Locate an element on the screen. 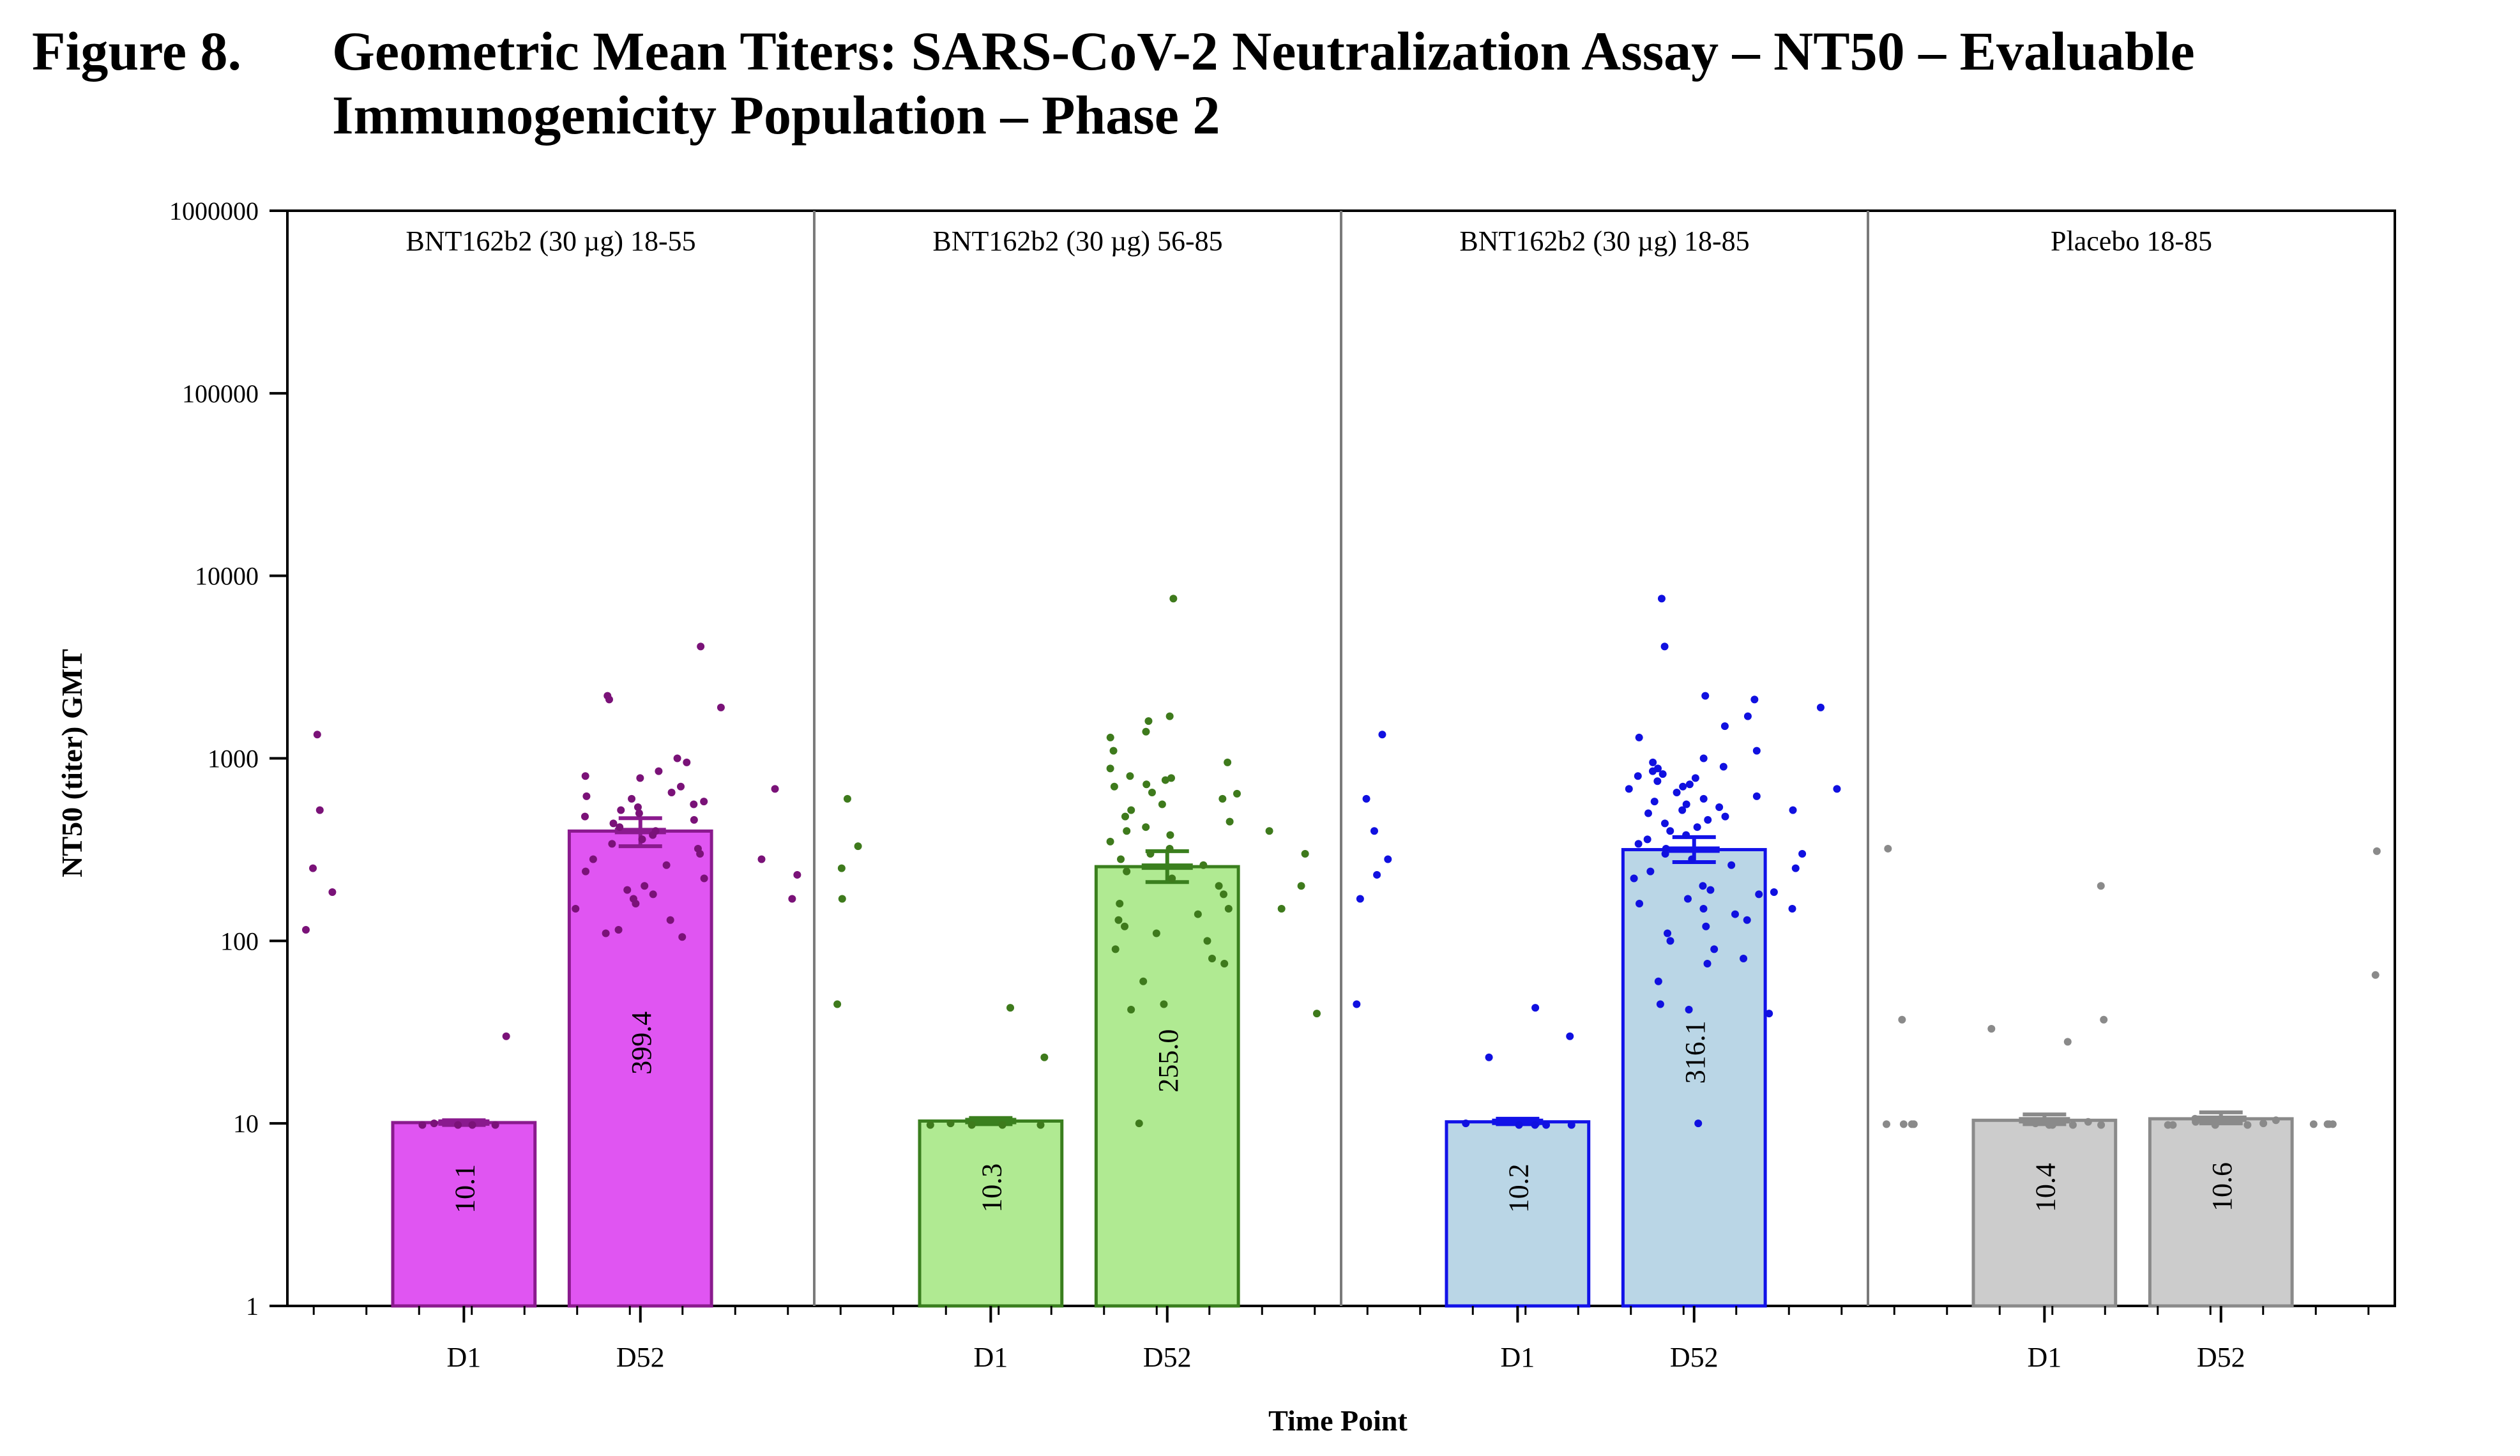 This screenshot has height=1456, width=2520. panel-label: BNT162b2 (30 µg) 18-55 is located at coordinates (550, 241).